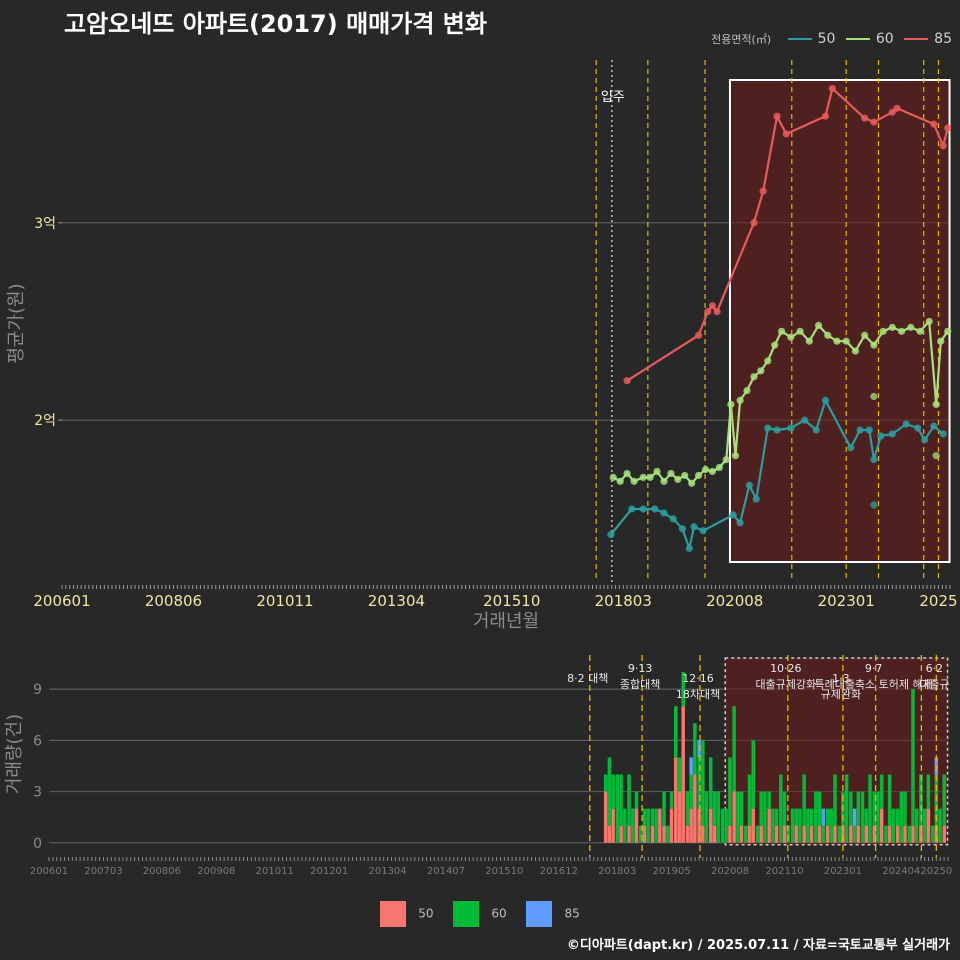 This screenshot has width=960, height=960. What do you see at coordinates (572, 913) in the screenshot?
I see `legend-bottom-label-85: 85` at bounding box center [572, 913].